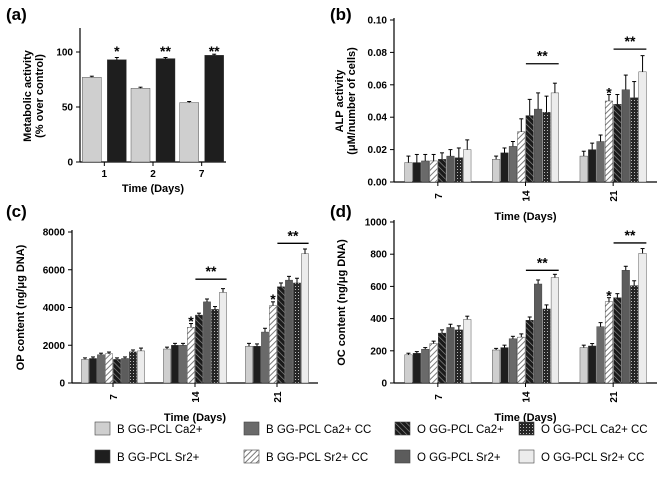 This screenshot has height=477, width=660. I want to click on legend-label: B GG-PCL Sr2+ CC, so click(317, 458).